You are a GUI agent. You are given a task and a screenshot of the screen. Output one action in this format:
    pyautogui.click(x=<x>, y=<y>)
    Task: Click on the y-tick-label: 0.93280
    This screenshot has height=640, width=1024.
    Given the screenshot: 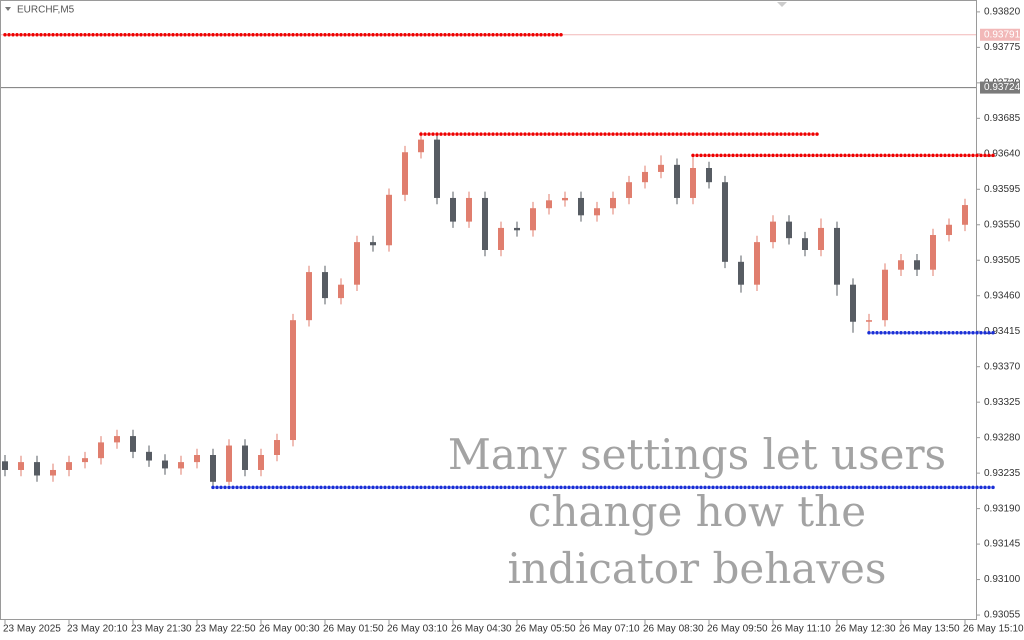 What is the action you would take?
    pyautogui.click(x=1002, y=437)
    